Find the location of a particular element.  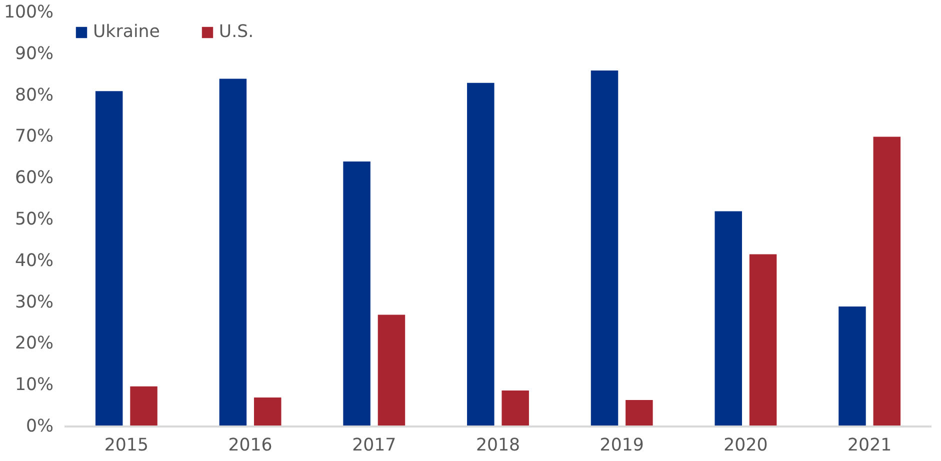

legend-label: Ukraine is located at coordinates (126, 32).